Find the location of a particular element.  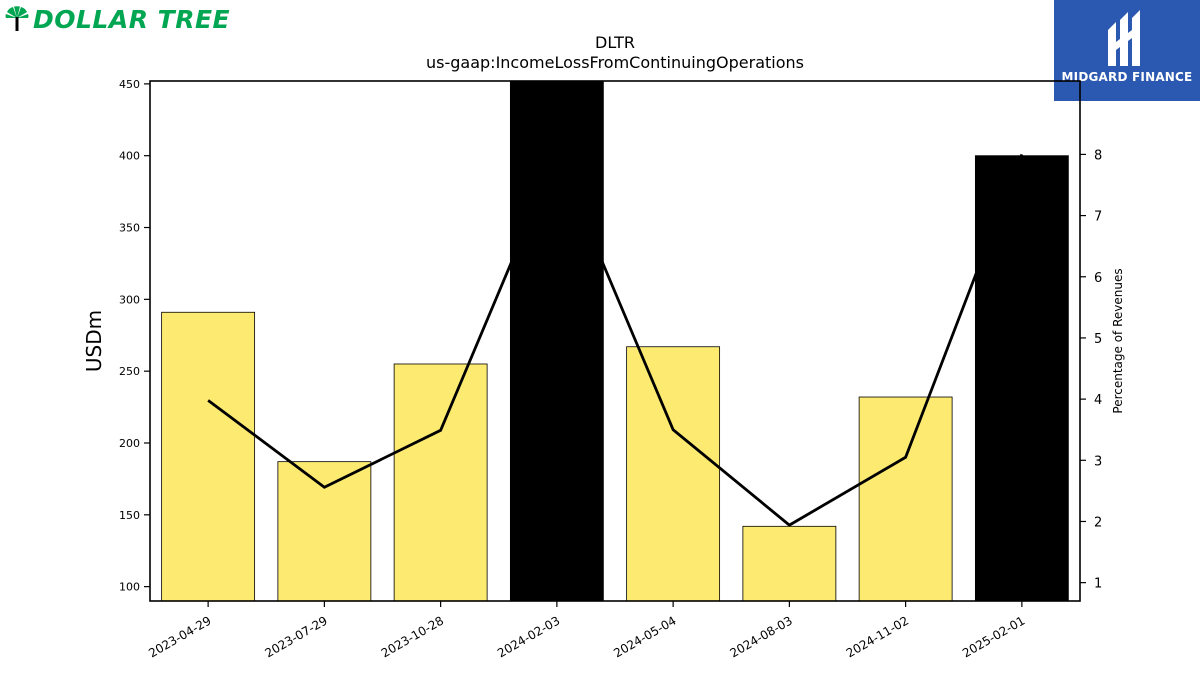

y-tick-label: 450 is located at coordinates (129, 84).